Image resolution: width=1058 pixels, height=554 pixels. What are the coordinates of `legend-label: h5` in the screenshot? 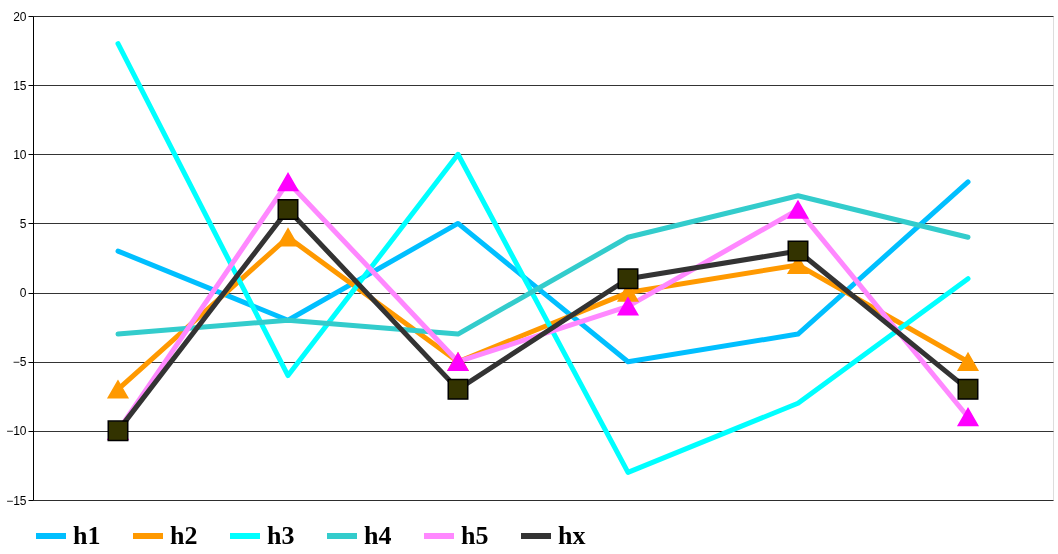 It's located at (475, 535).